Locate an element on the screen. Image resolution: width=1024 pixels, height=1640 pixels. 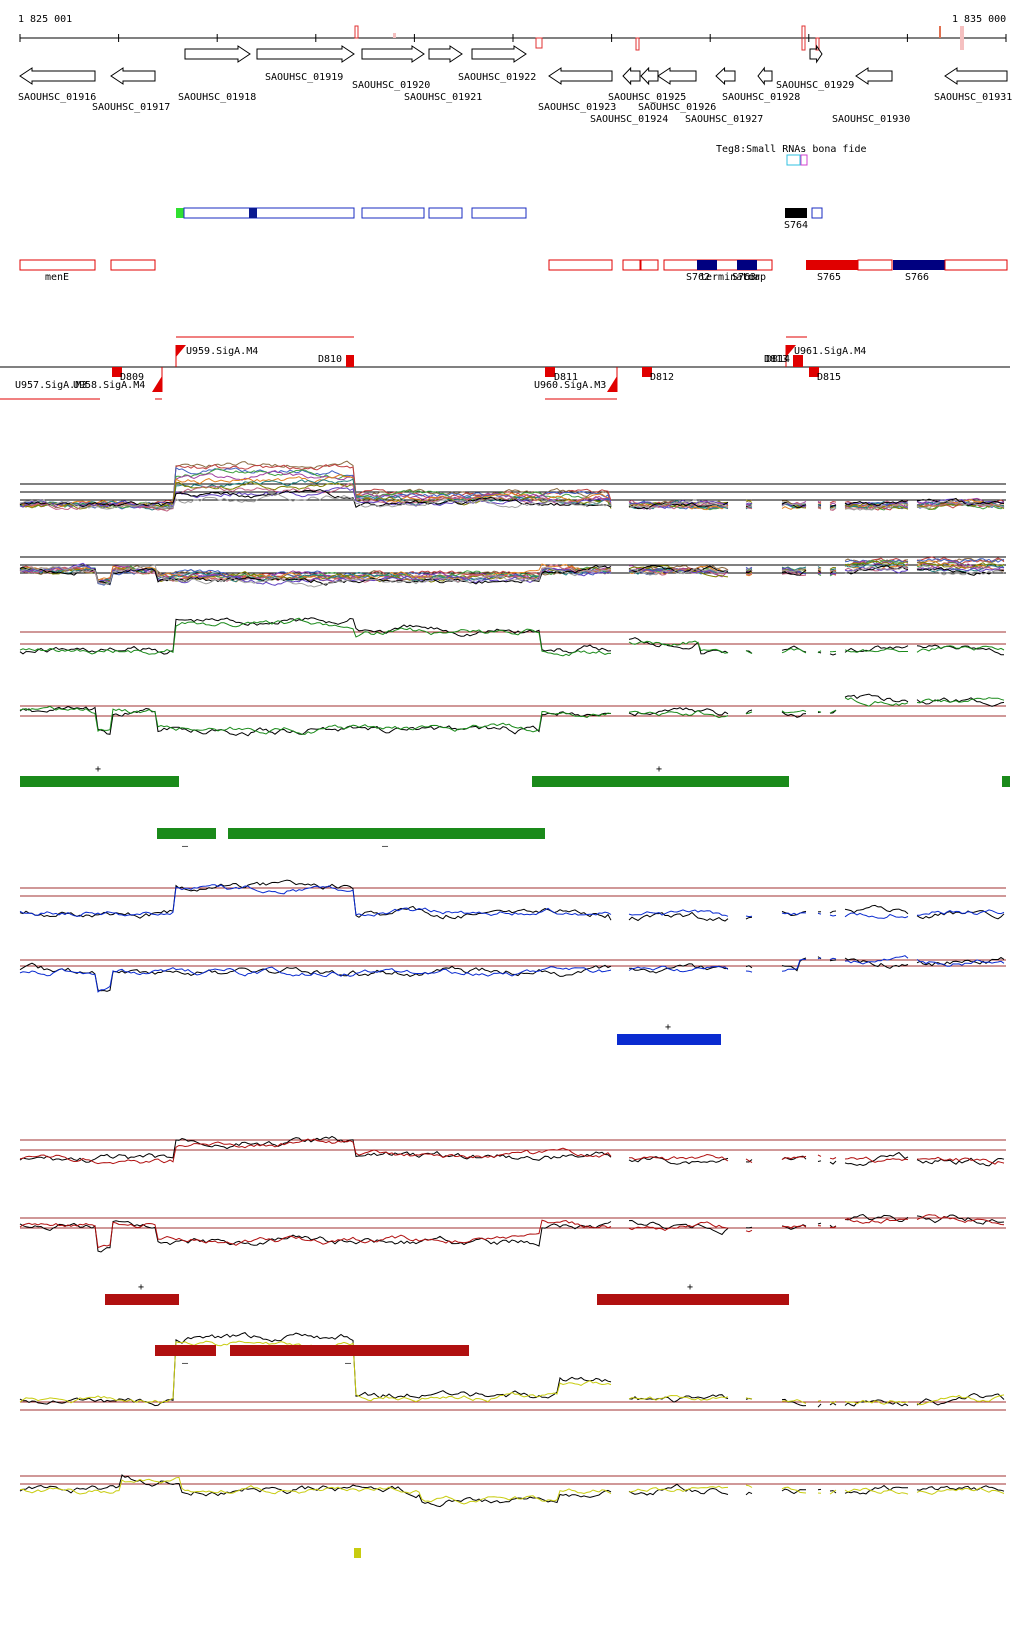
gene-label-saouhsc_01923: SAOUHSC_01923 is located at coordinates (577, 107).